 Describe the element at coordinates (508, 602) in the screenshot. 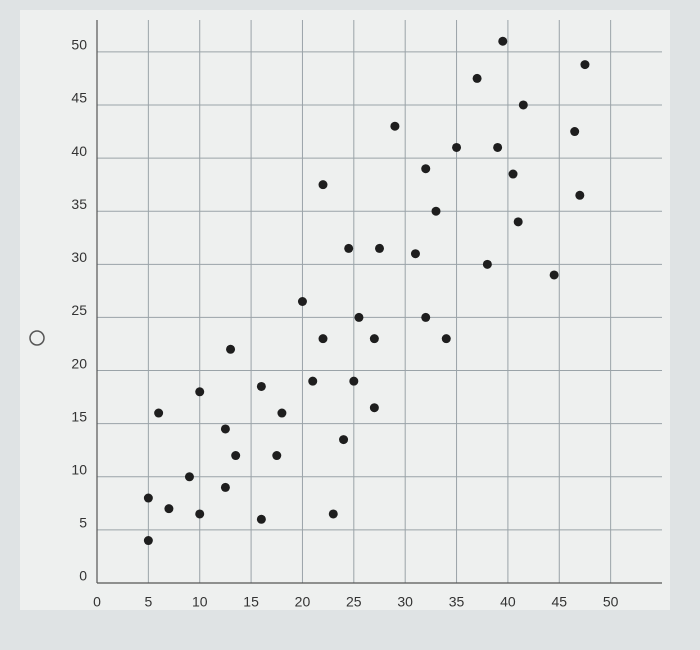

I see `x-tick-label: 40` at that location.